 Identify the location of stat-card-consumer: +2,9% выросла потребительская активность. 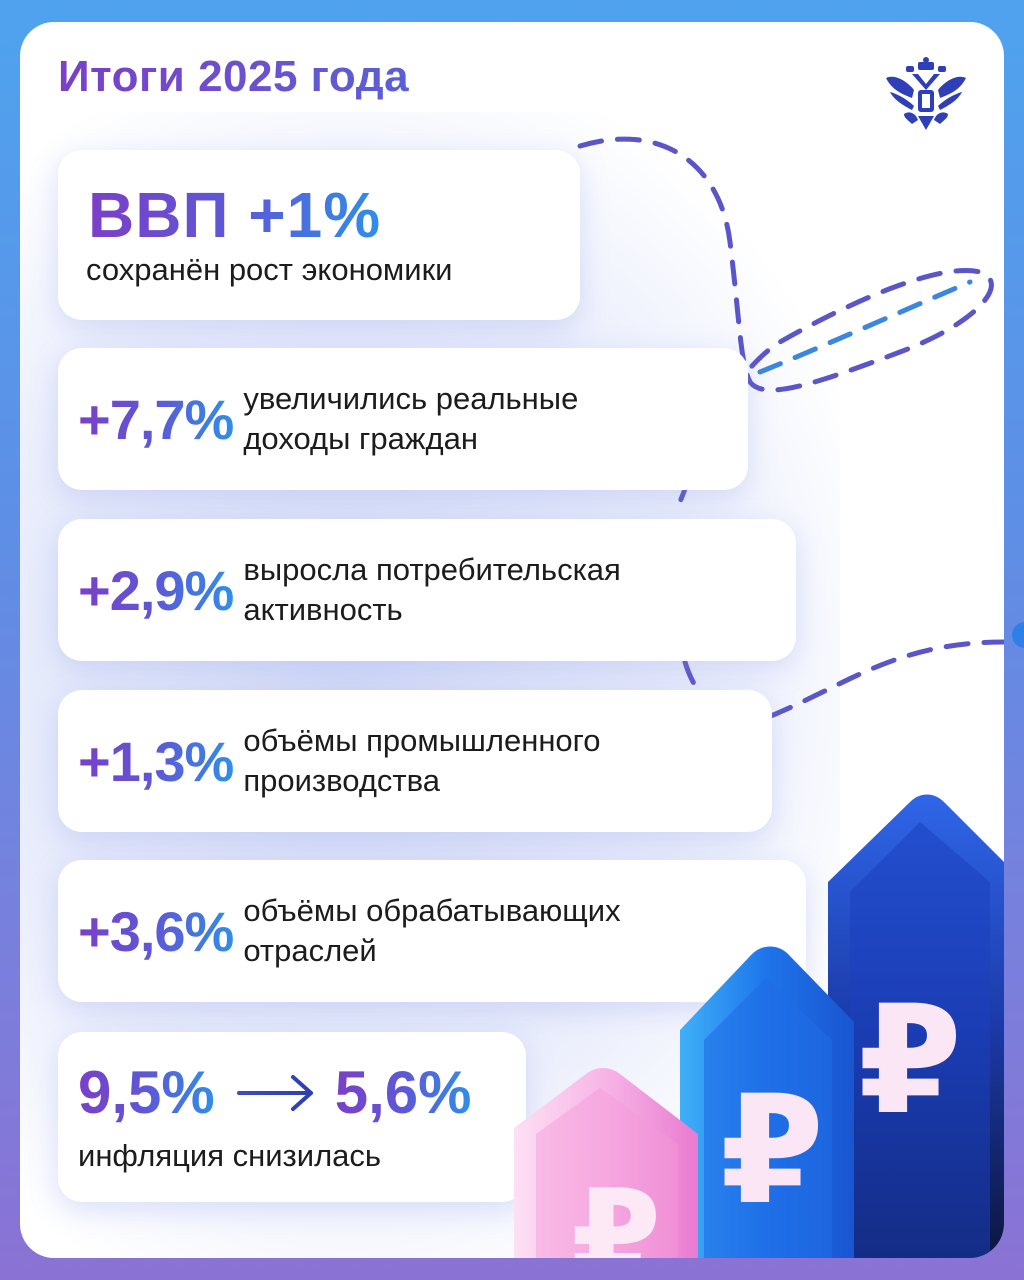
(427, 590).